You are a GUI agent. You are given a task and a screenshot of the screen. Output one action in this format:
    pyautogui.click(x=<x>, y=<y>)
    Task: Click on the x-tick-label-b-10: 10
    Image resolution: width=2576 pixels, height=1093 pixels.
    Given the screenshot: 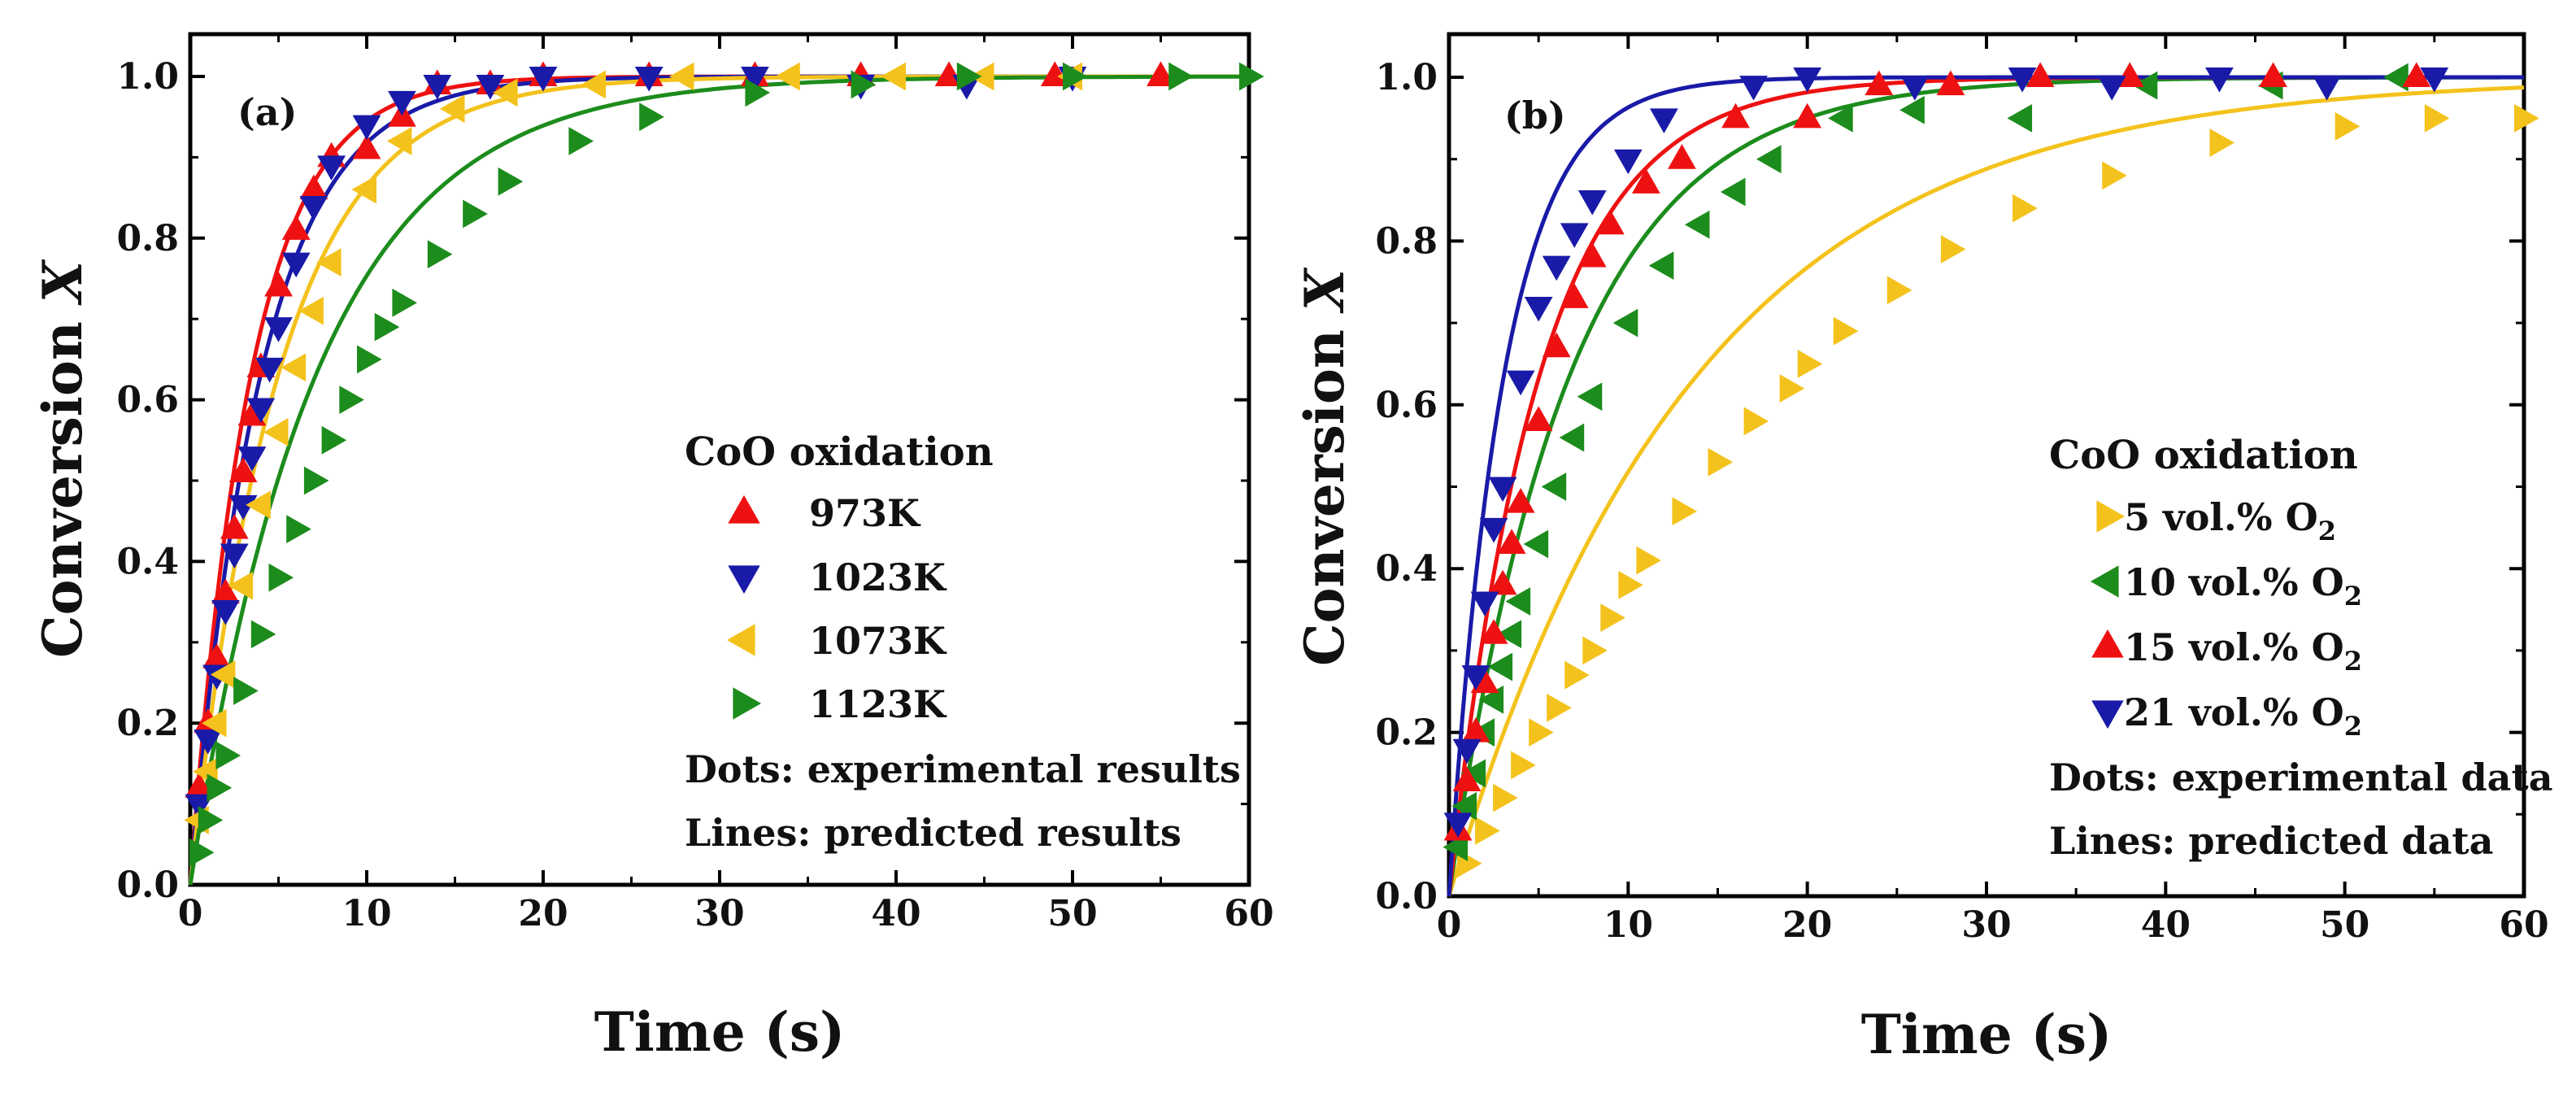 What is the action you would take?
    pyautogui.click(x=1628, y=925)
    